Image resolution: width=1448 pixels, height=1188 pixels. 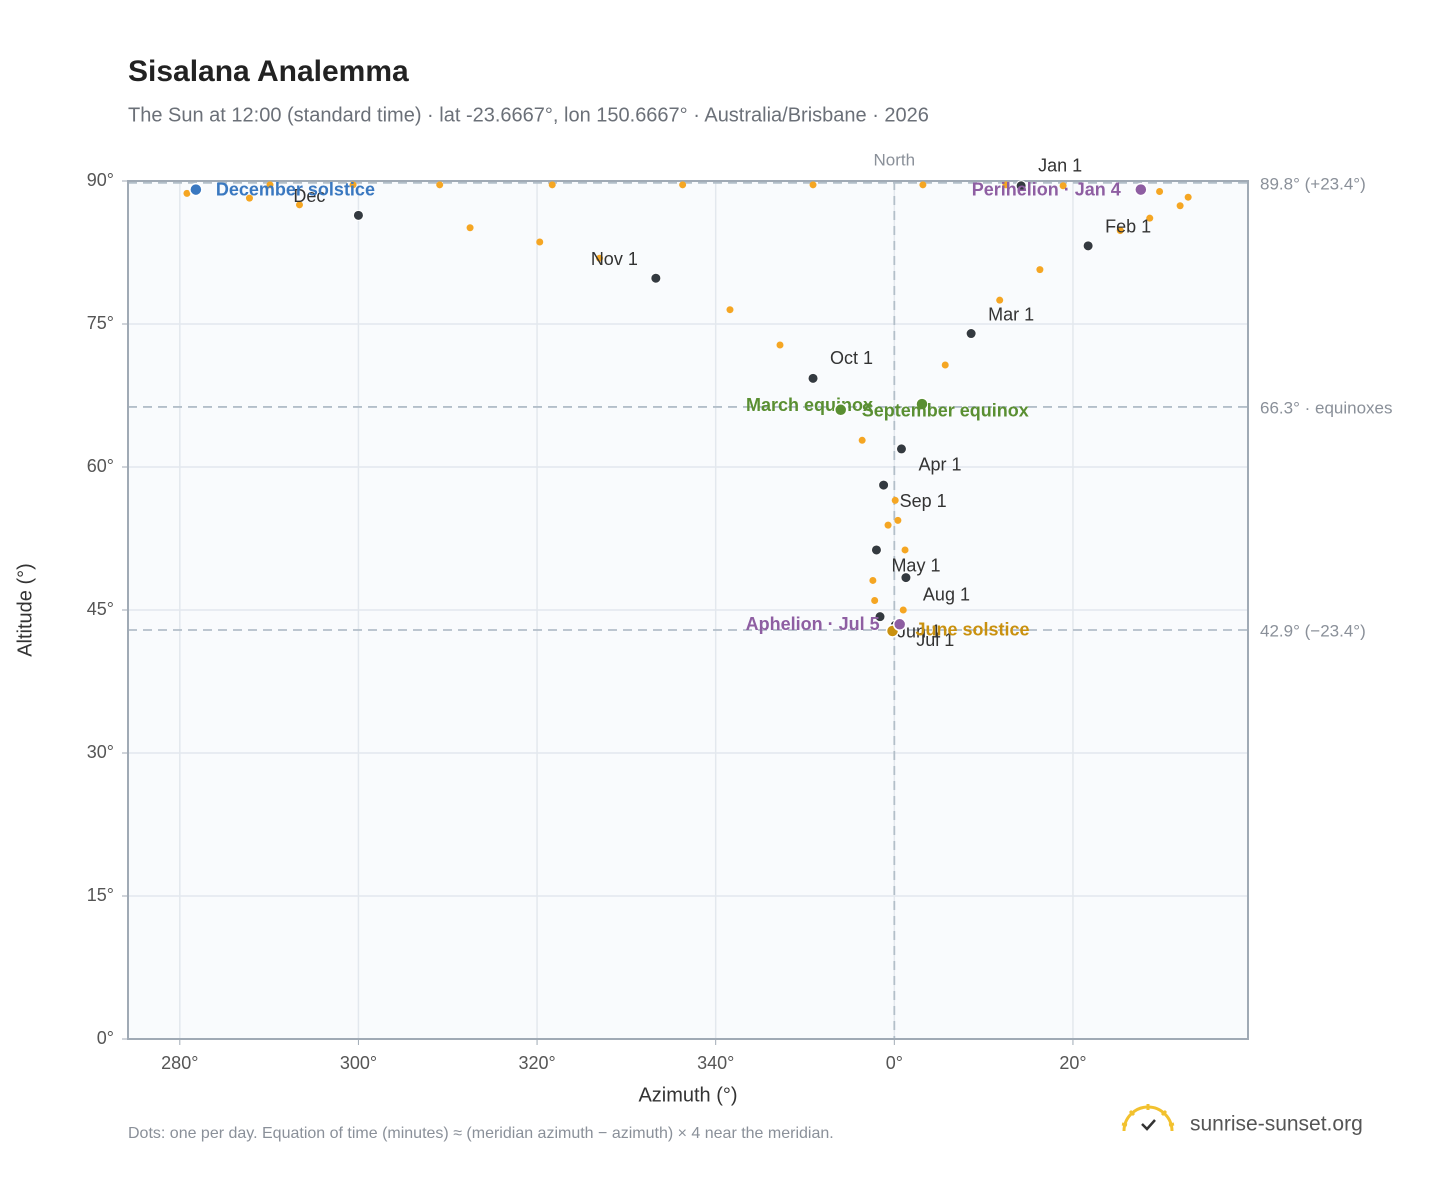 What do you see at coordinates (100, 323) in the screenshot?
I see `y-tick-label: 75°` at bounding box center [100, 323].